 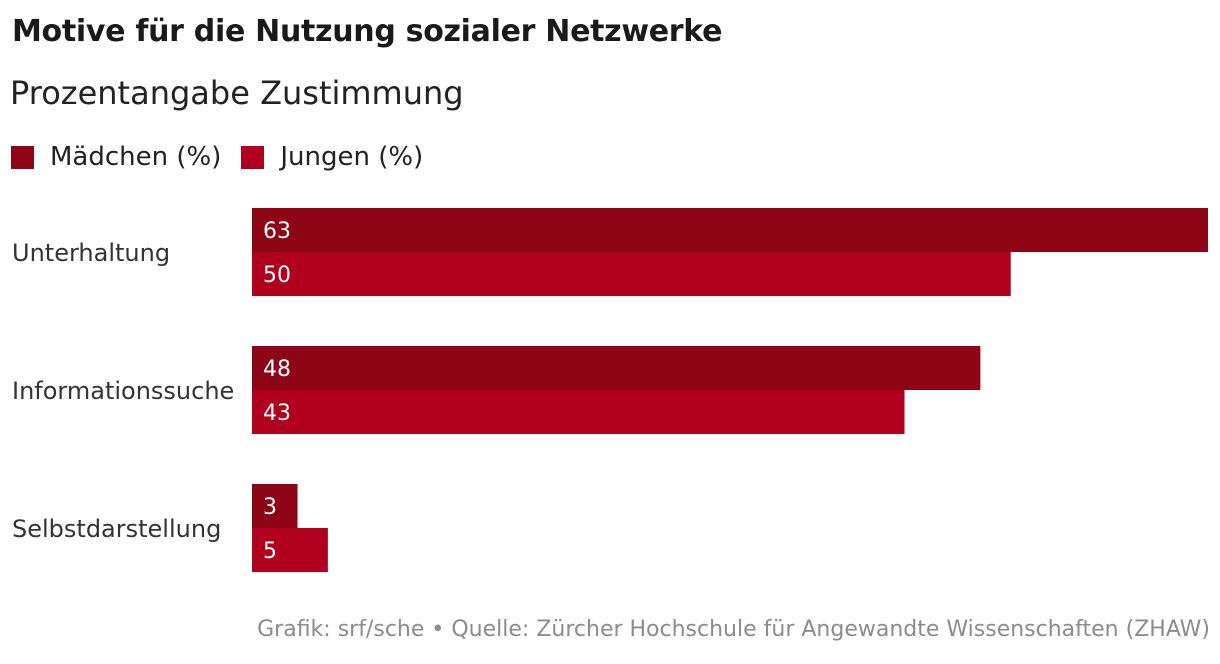 What do you see at coordinates (227, 157) in the screenshot?
I see `legend: Mädchen (%) Jungen (%)` at bounding box center [227, 157].